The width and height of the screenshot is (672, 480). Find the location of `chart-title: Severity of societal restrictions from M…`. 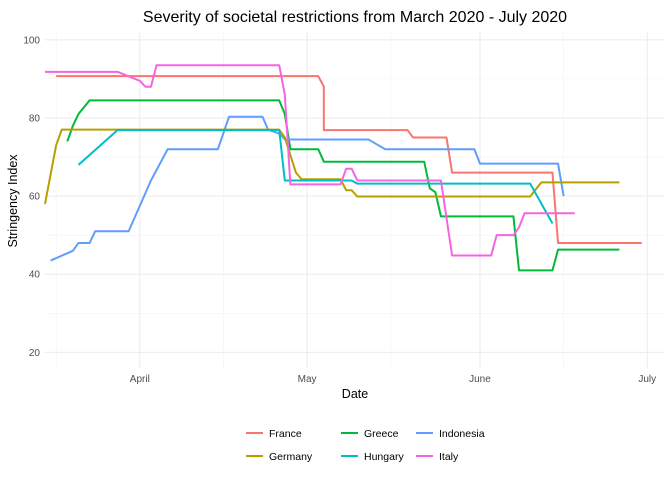

chart-title: Severity of societal restrictions from M… is located at coordinates (355, 17).